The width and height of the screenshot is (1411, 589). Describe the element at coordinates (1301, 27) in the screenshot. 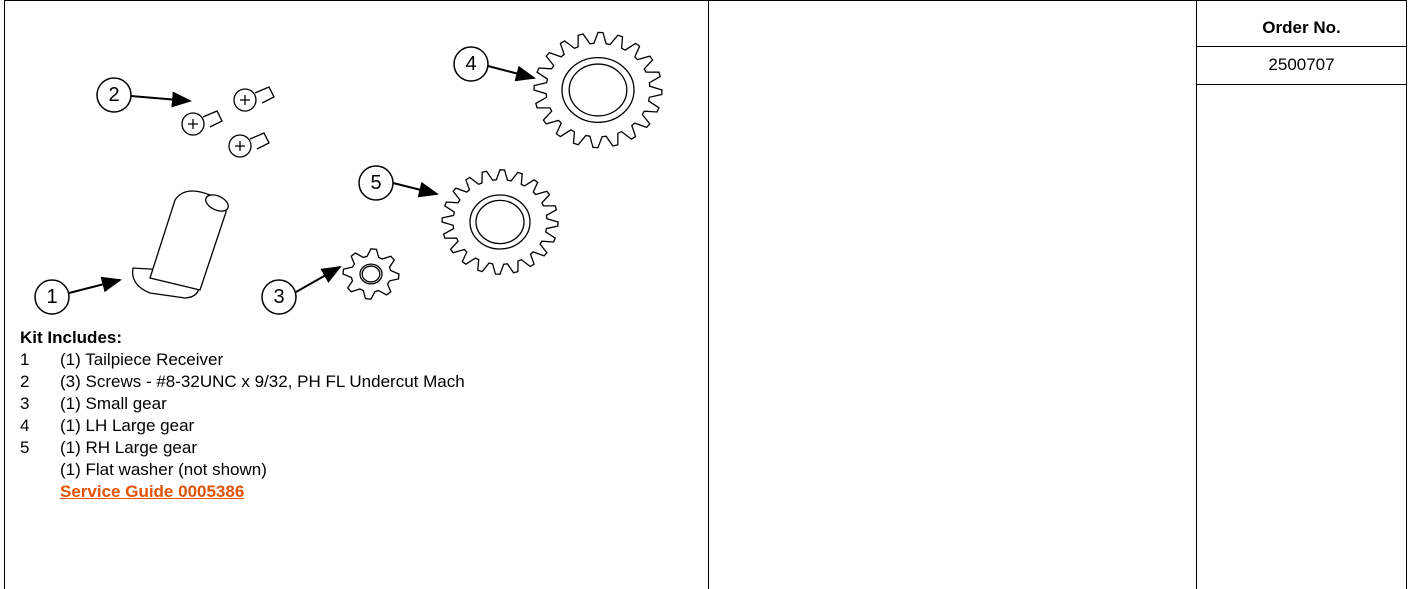

I see `order-header: Order No.` at that location.